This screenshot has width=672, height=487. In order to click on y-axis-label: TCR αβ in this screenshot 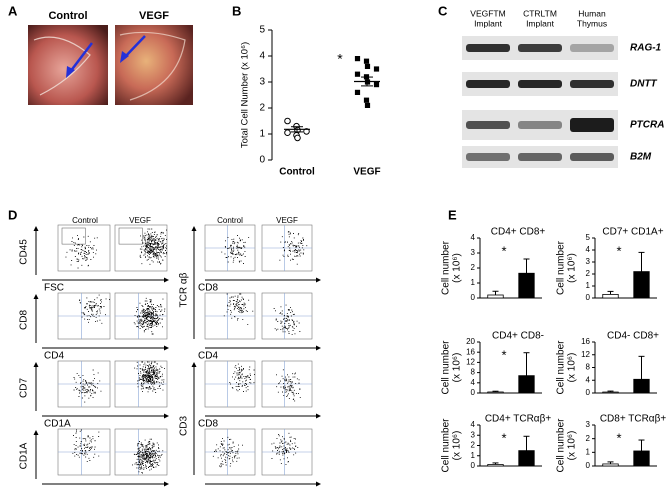, I will do `click(184, 289)`.